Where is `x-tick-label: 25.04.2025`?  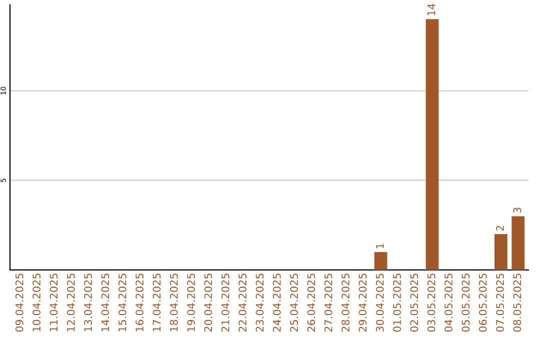 x-tick-label: 25.04.2025 is located at coordinates (294, 303).